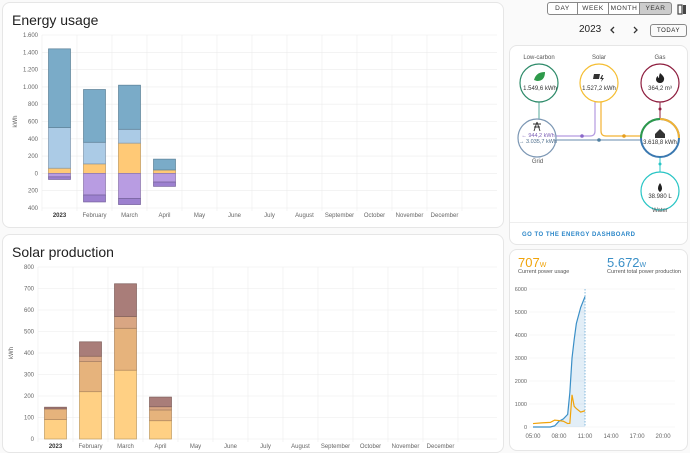 This screenshot has width=690, height=453. What do you see at coordinates (29, 376) in the screenshot?
I see `y-tick-label: 300` at bounding box center [29, 376].